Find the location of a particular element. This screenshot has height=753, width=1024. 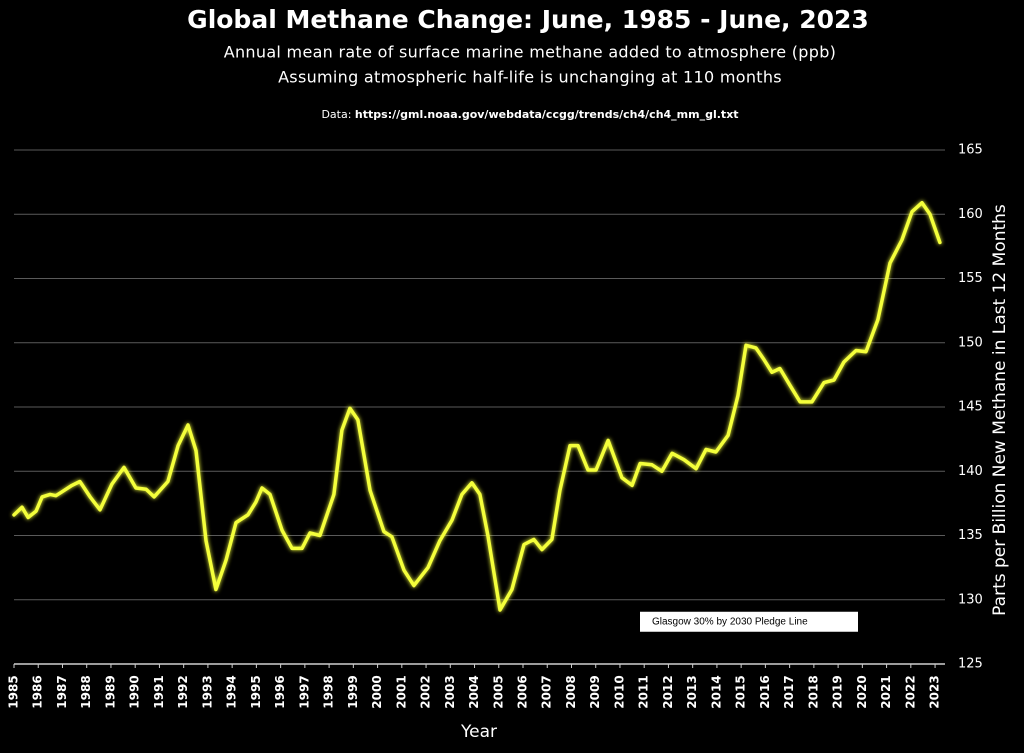

x-tick-label: 2002 is located at coordinates (426, 691).